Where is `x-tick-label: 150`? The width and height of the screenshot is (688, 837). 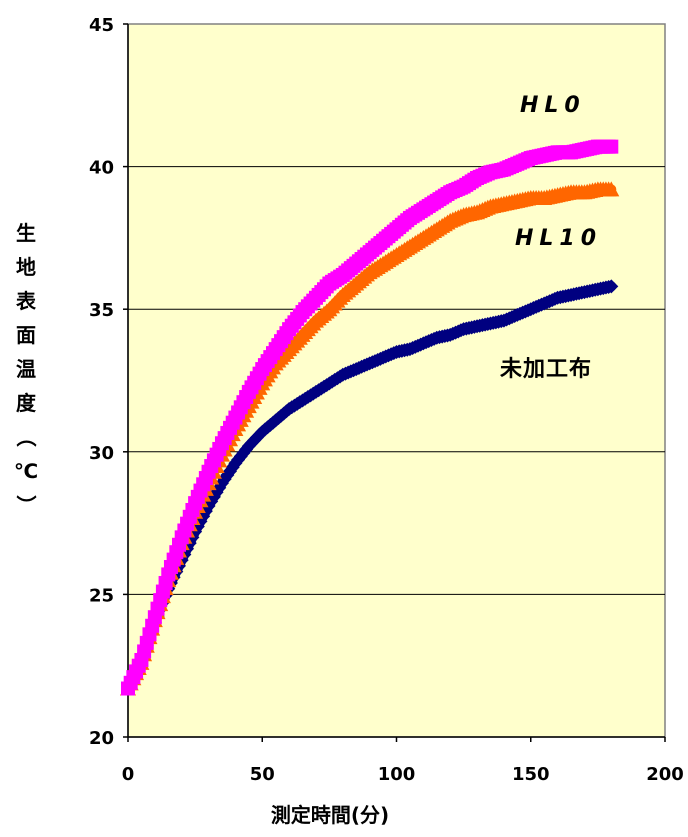
x-tick-label: 150 is located at coordinates (531, 774).